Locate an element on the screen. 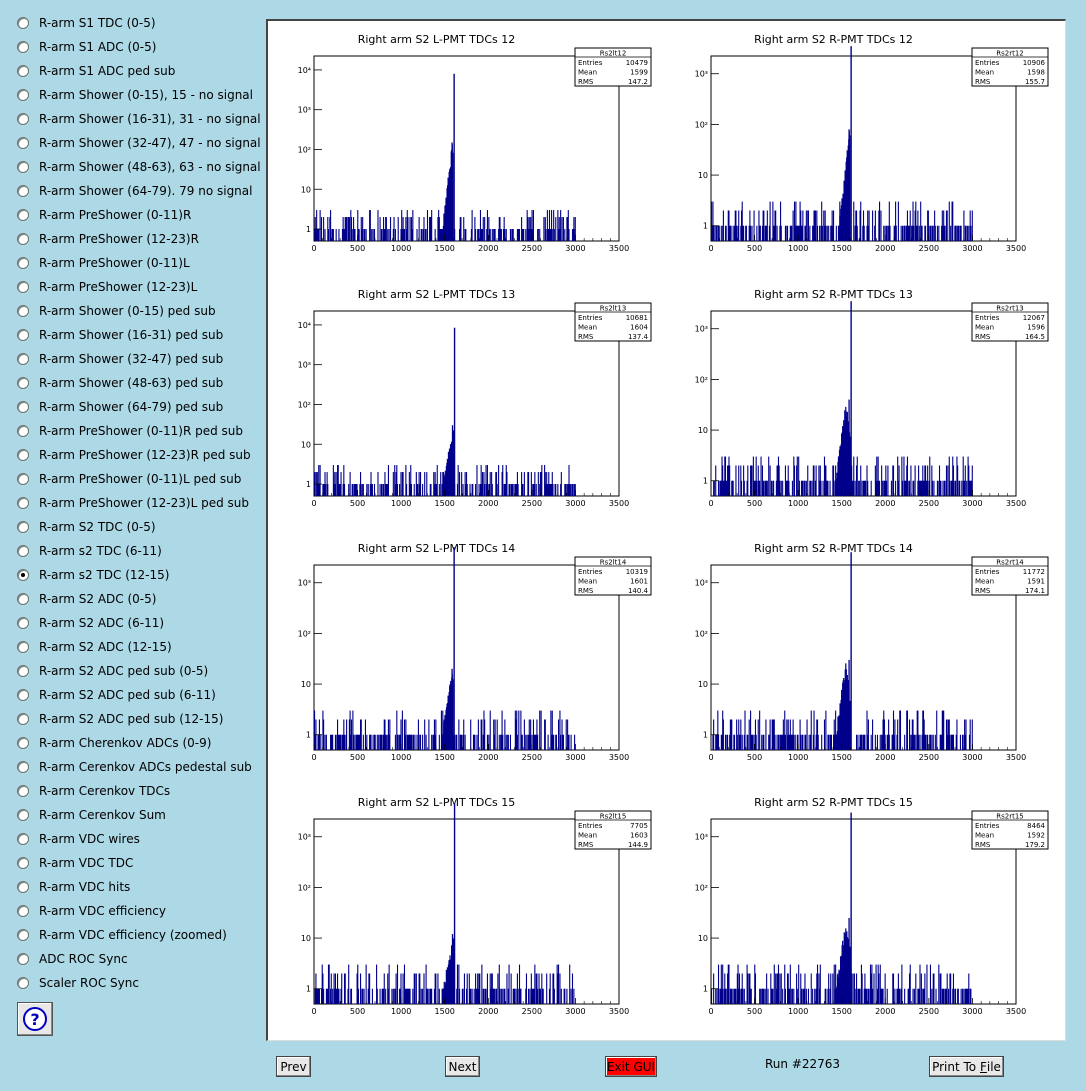 The width and height of the screenshot is (1086, 1091). radio-option: R-arm Shower (0-15), 15 - no signal is located at coordinates (135, 95).